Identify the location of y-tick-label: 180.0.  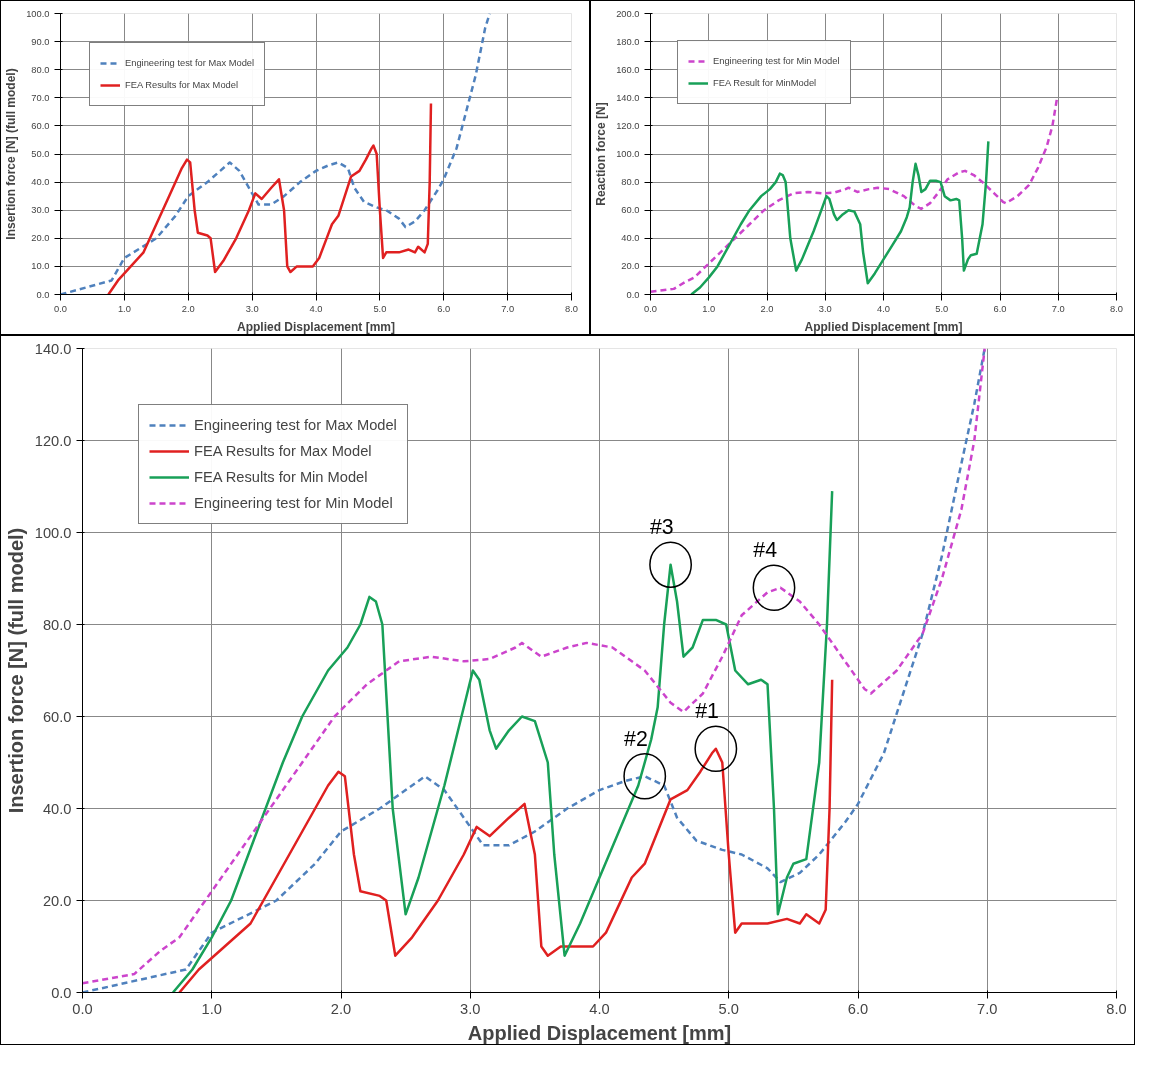
(628, 41).